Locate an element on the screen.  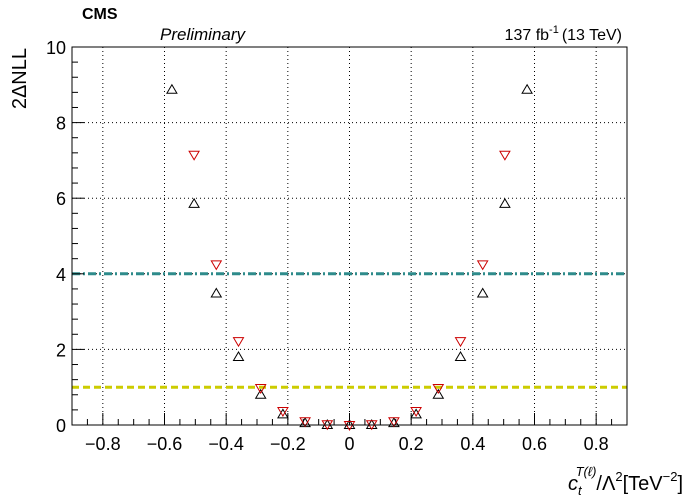
y-axis-title: 2ΔNLL is located at coordinates (20, 78).